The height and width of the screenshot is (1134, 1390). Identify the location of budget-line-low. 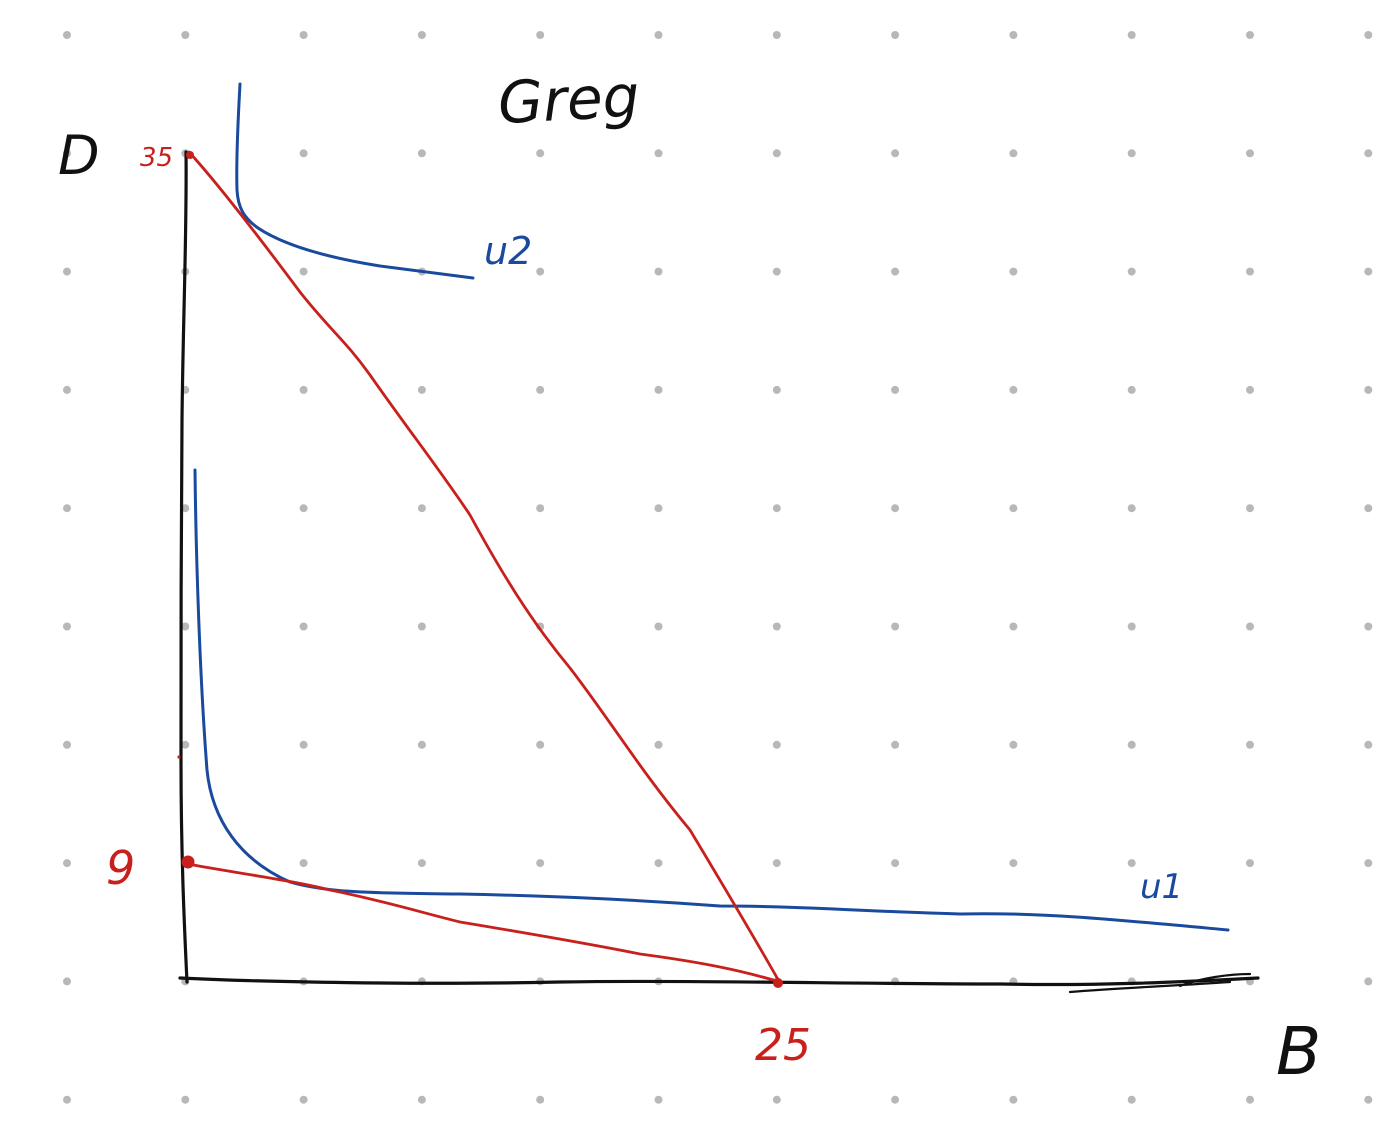
(484, 923).